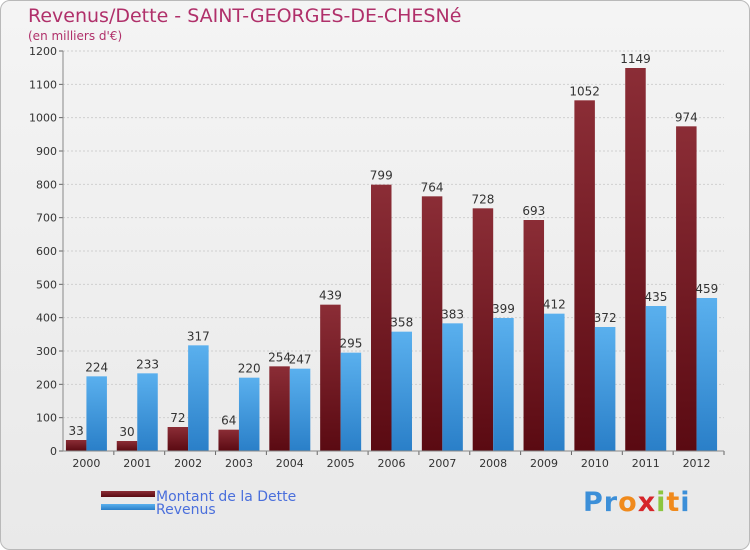 The width and height of the screenshot is (750, 550). I want to click on bar-revenue-2008, so click(503, 384).